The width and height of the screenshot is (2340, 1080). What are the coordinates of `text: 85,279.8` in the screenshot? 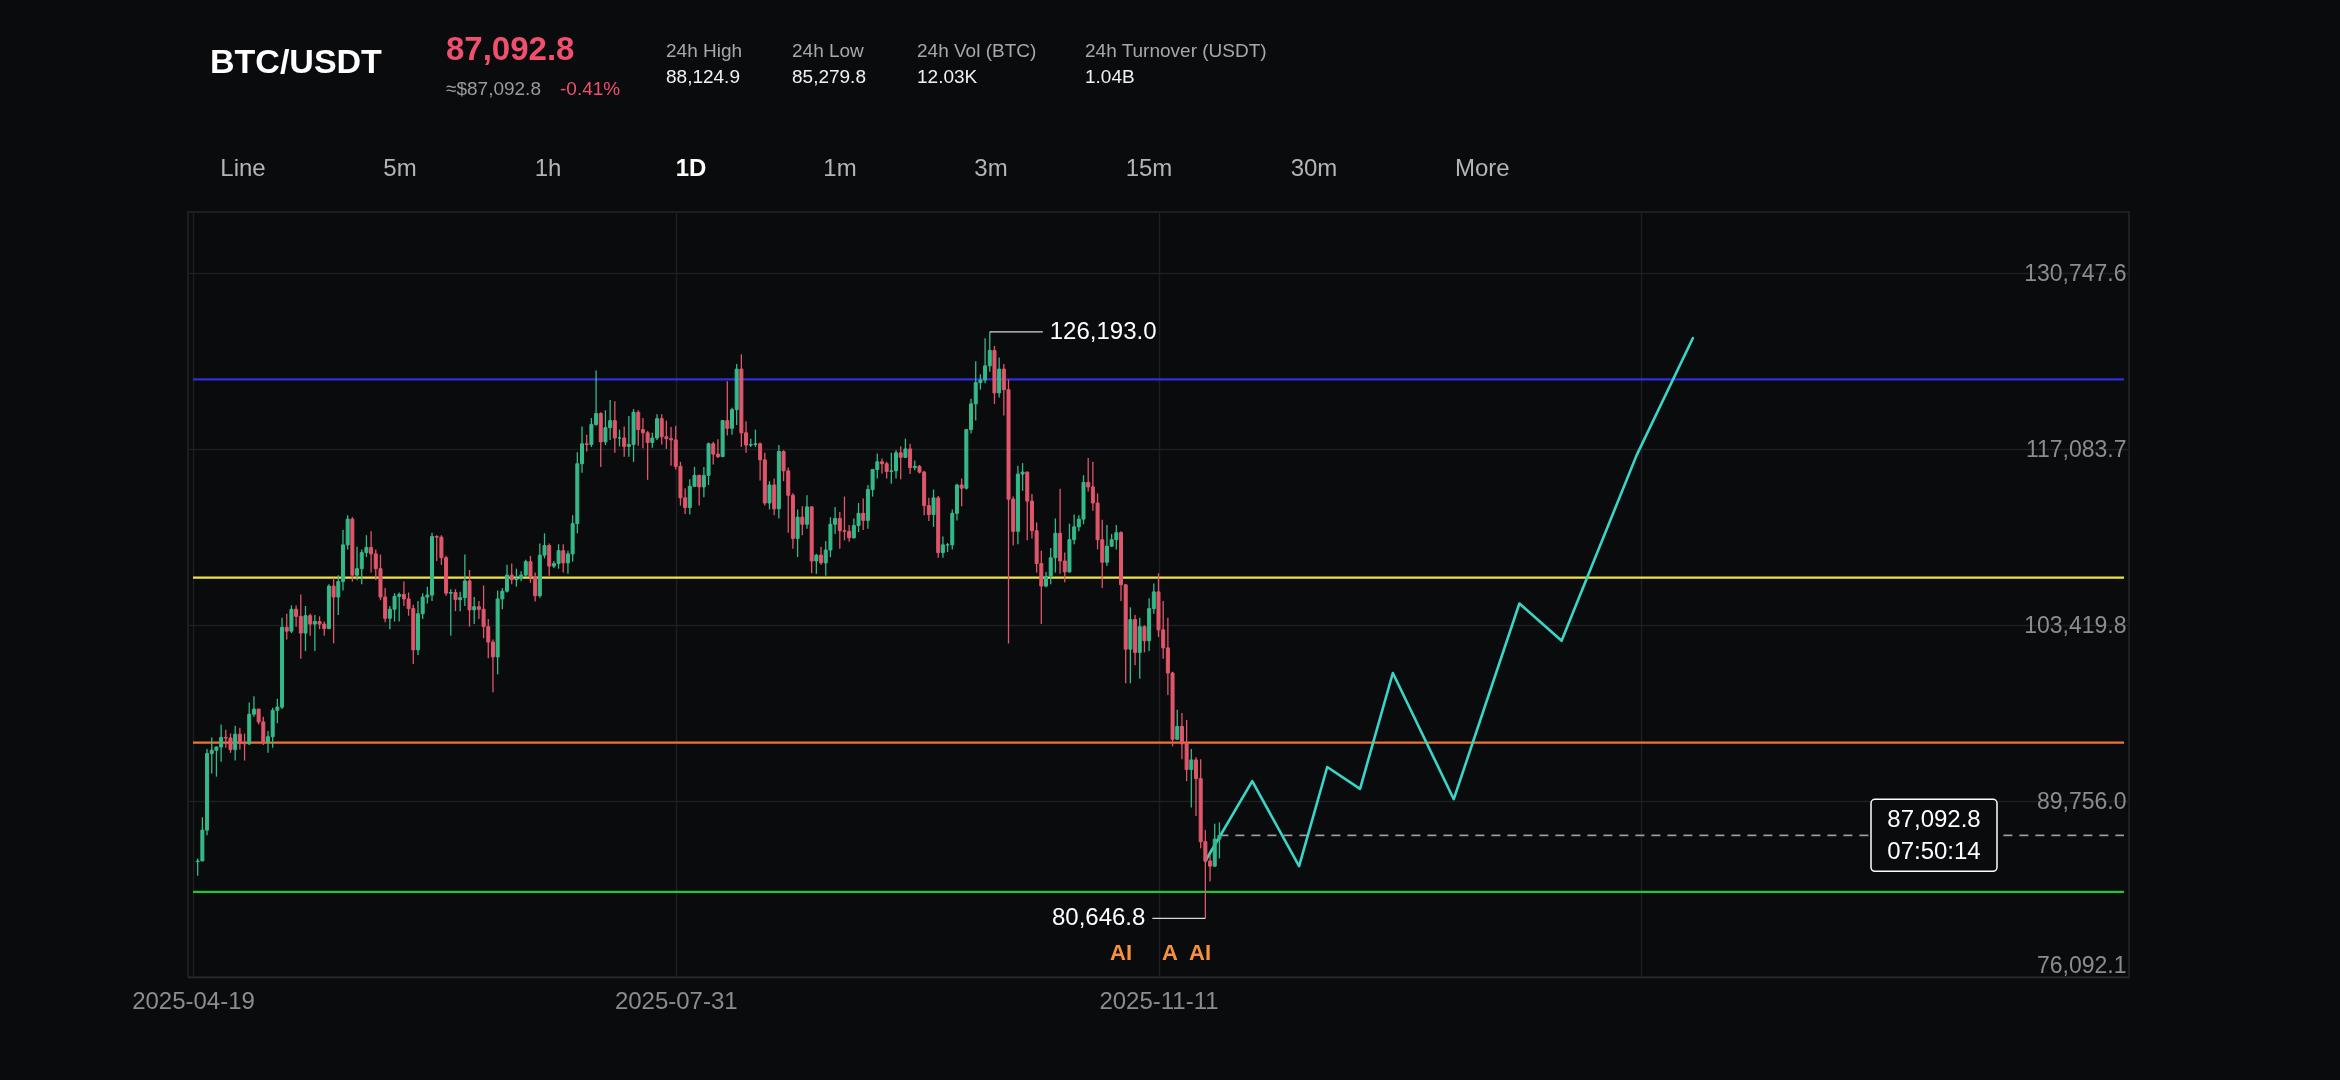 It's located at (829, 76).